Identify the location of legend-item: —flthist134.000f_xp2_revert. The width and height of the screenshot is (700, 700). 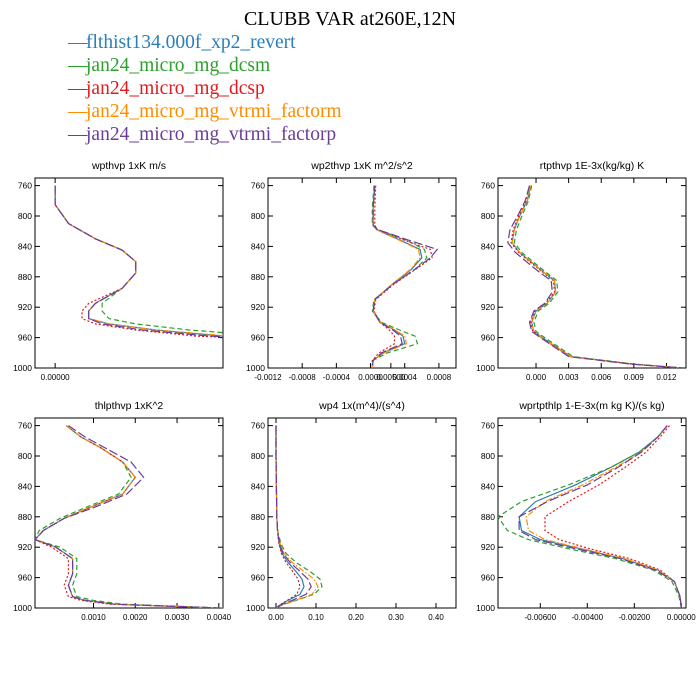
(205, 42).